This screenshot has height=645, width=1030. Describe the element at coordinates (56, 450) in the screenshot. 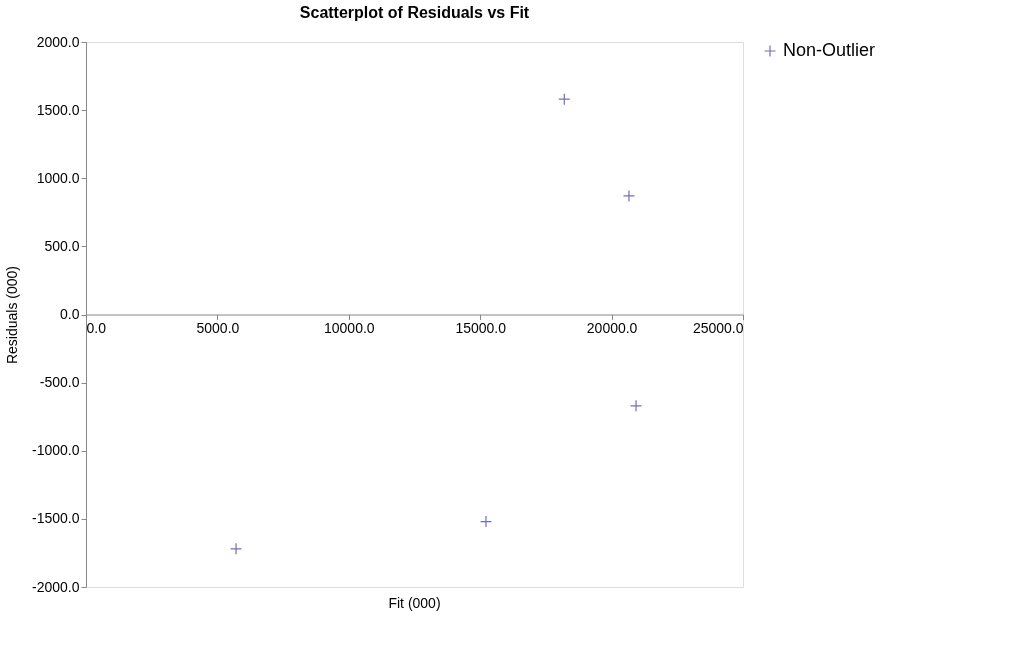

I see `y-tick-label: -1000.0` at that location.